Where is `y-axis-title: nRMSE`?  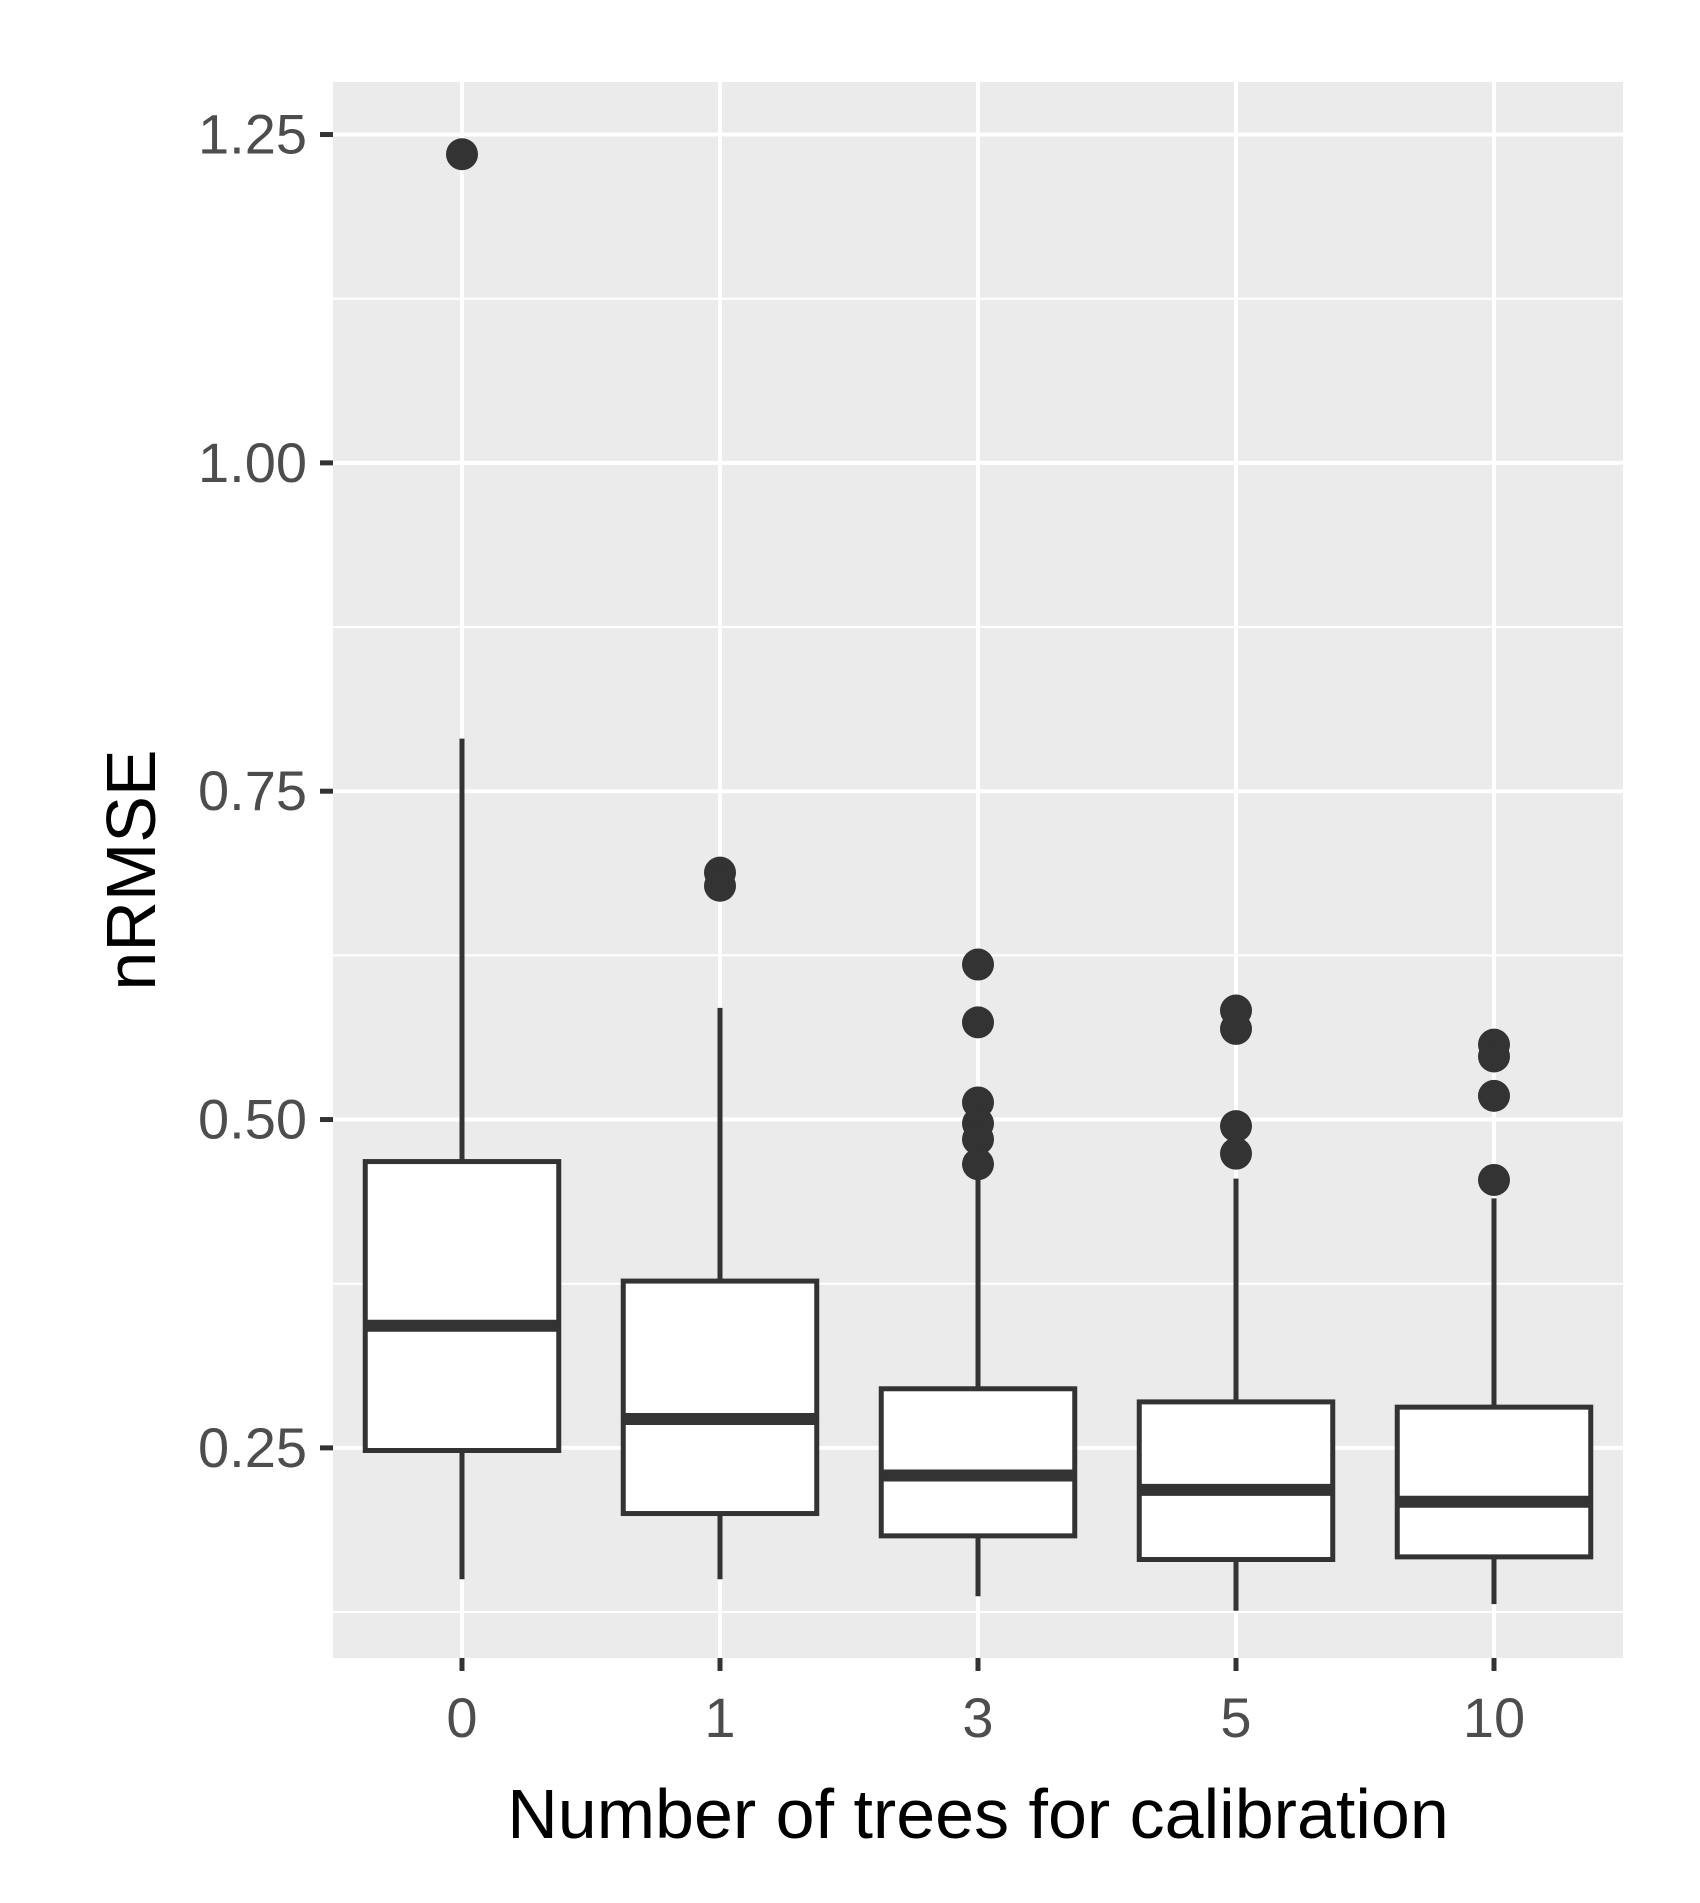 y-axis-title: nRMSE is located at coordinates (131, 869).